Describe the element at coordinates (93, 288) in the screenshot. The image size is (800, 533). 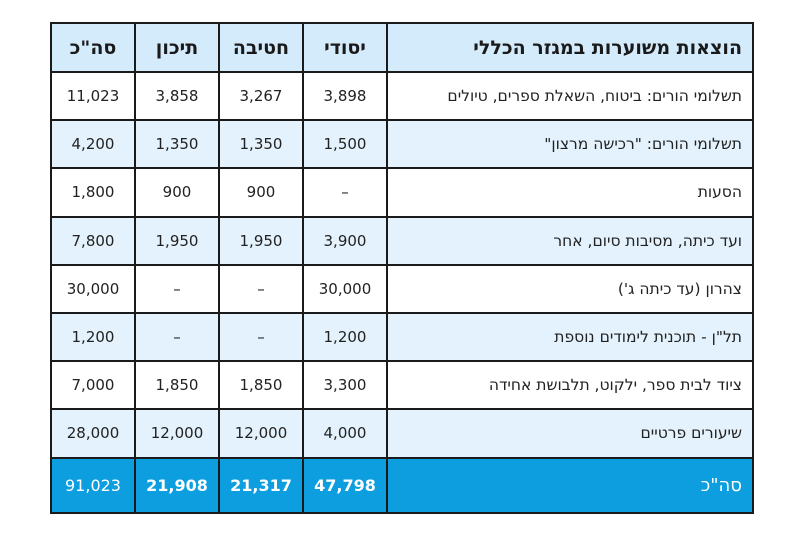
I see `cell-total: 30,000` at that location.